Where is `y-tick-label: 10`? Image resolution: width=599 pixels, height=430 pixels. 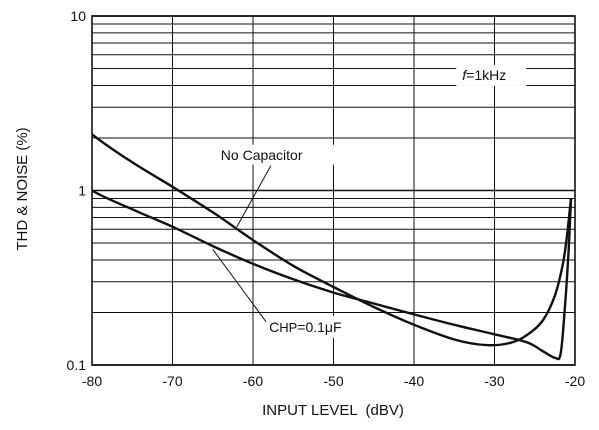
y-tick-label: 10 is located at coordinates (78, 16).